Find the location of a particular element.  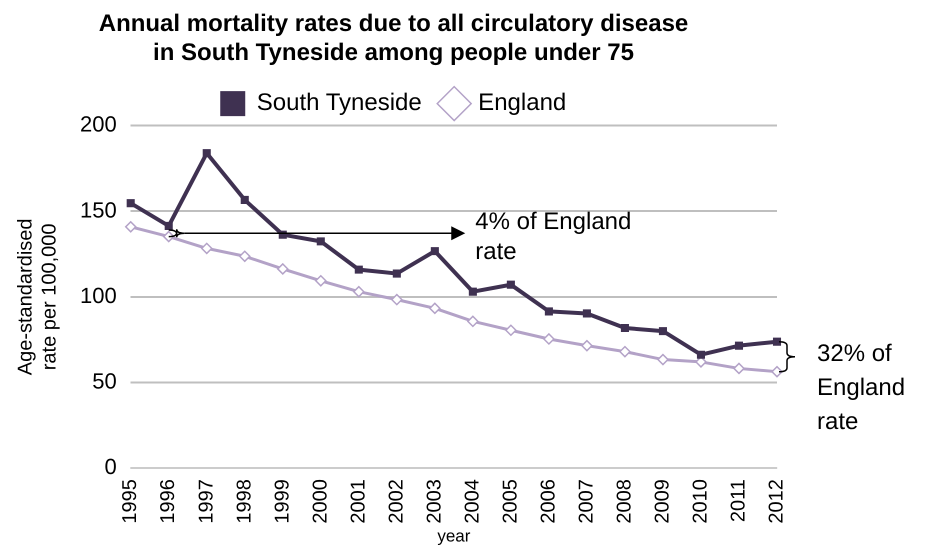

x-tick-label: 2002 is located at coordinates (396, 501).